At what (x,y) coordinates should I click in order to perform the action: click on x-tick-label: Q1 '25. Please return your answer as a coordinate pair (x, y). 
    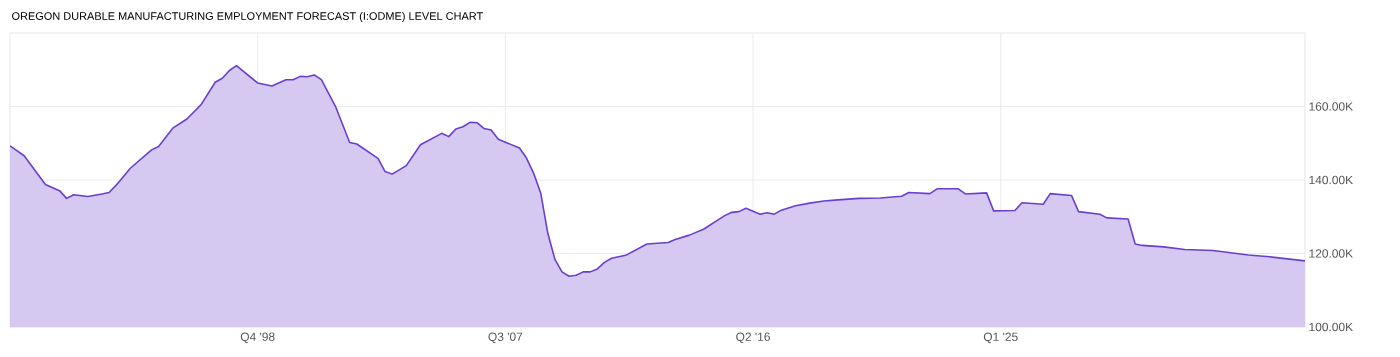
    Looking at the image, I should click on (1000, 338).